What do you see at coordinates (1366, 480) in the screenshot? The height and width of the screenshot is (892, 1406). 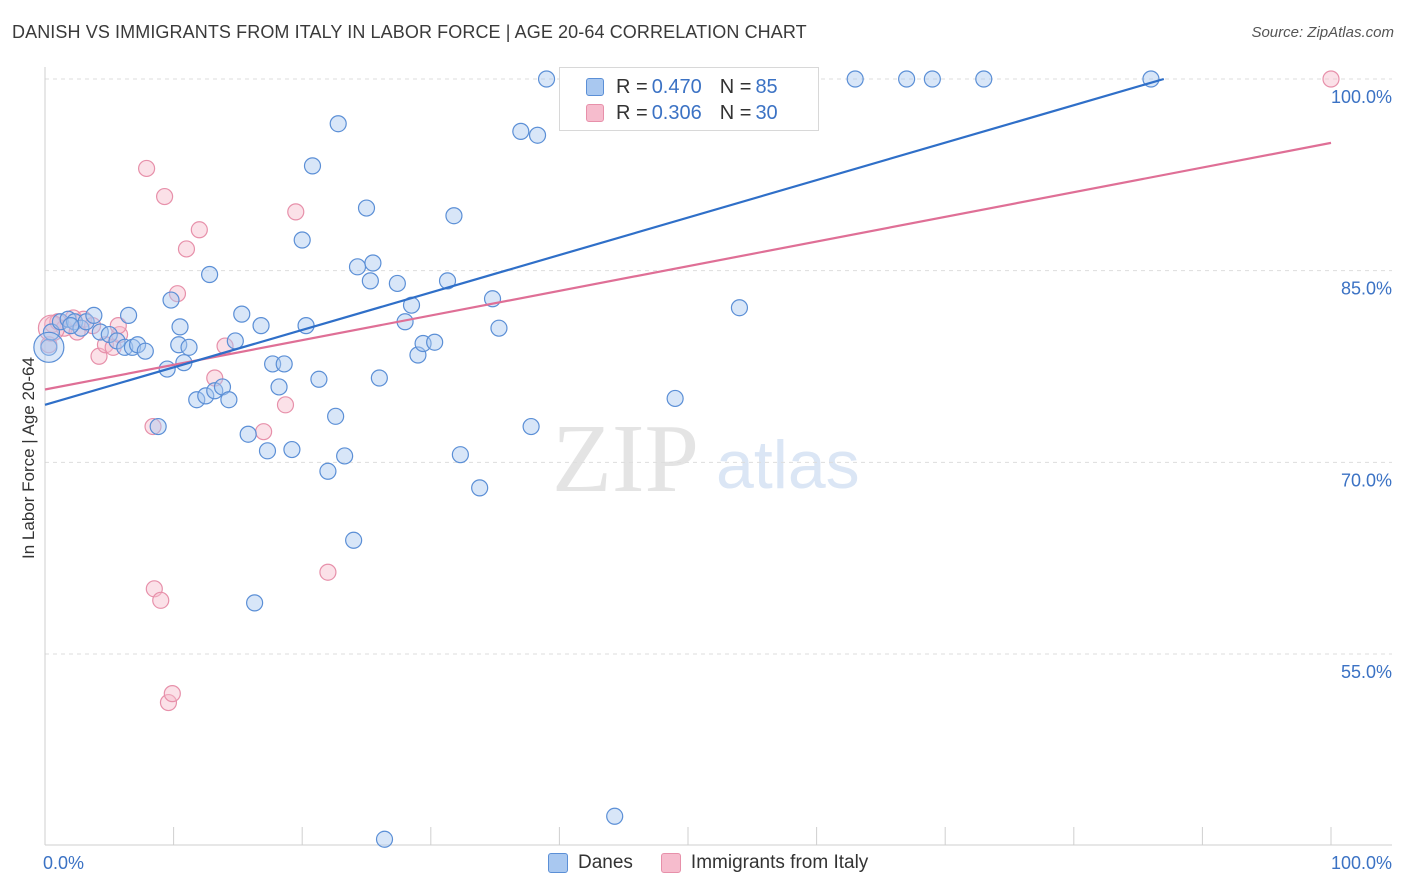 I see `y-tick-label-70: 70.0%` at bounding box center [1366, 480].